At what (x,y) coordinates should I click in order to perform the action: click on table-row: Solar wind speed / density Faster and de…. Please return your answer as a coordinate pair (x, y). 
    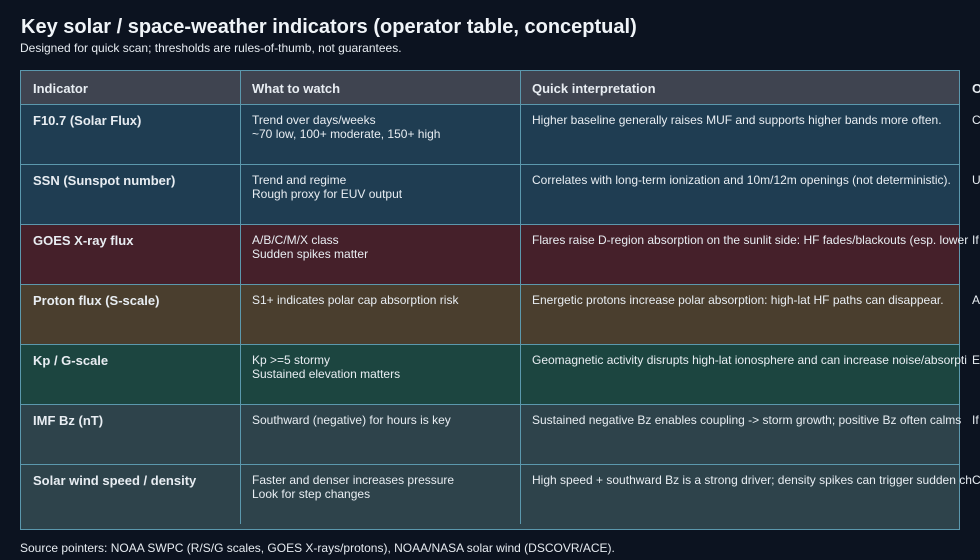
    Looking at the image, I should click on (496, 495).